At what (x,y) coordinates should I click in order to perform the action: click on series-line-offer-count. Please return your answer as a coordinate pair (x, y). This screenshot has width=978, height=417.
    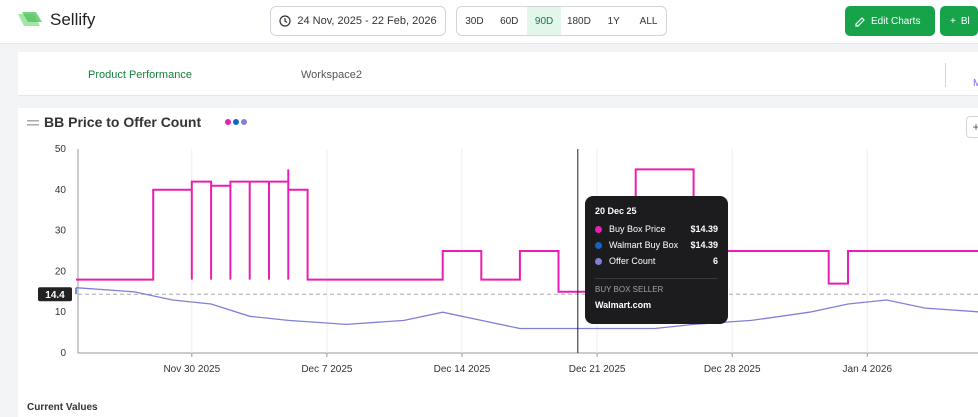
    Looking at the image, I should click on (526, 308).